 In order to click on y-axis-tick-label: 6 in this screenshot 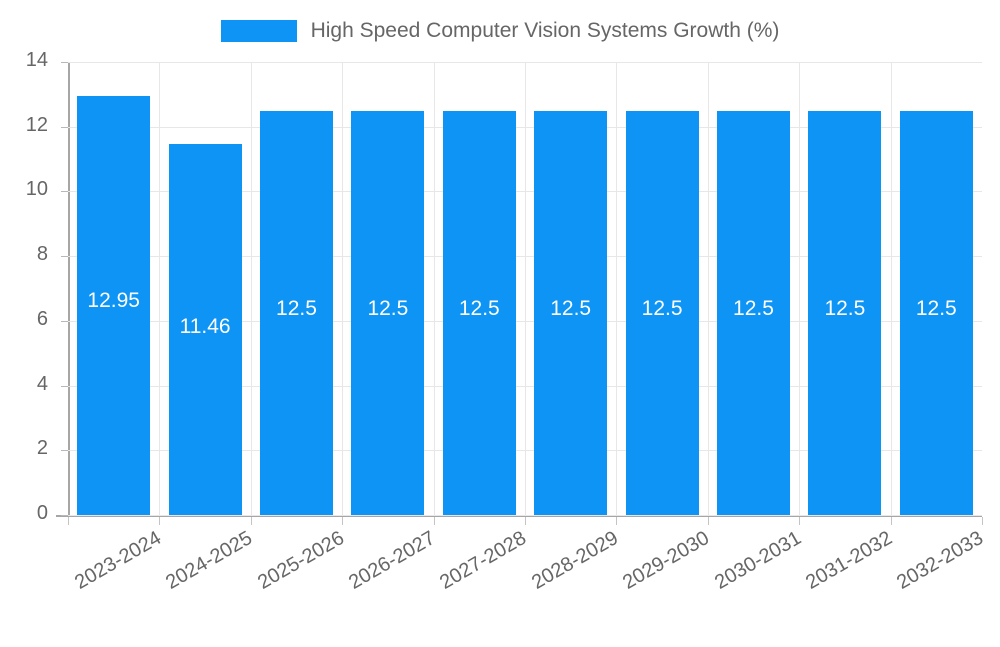, I will do `click(42, 318)`.